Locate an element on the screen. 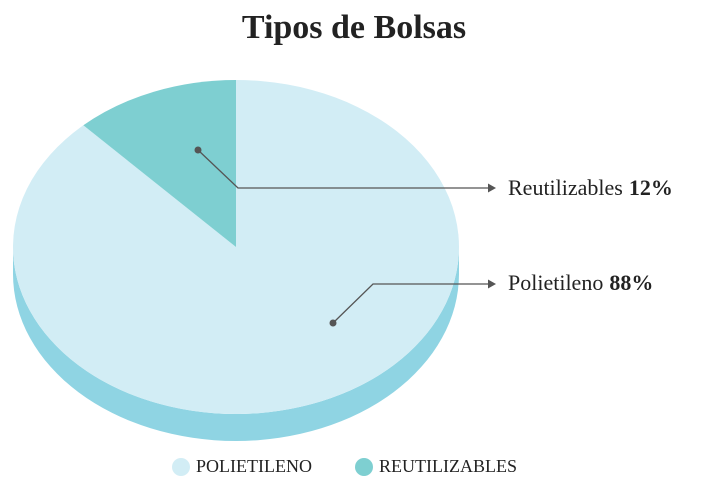  pie-slice is located at coordinates (159, 163).